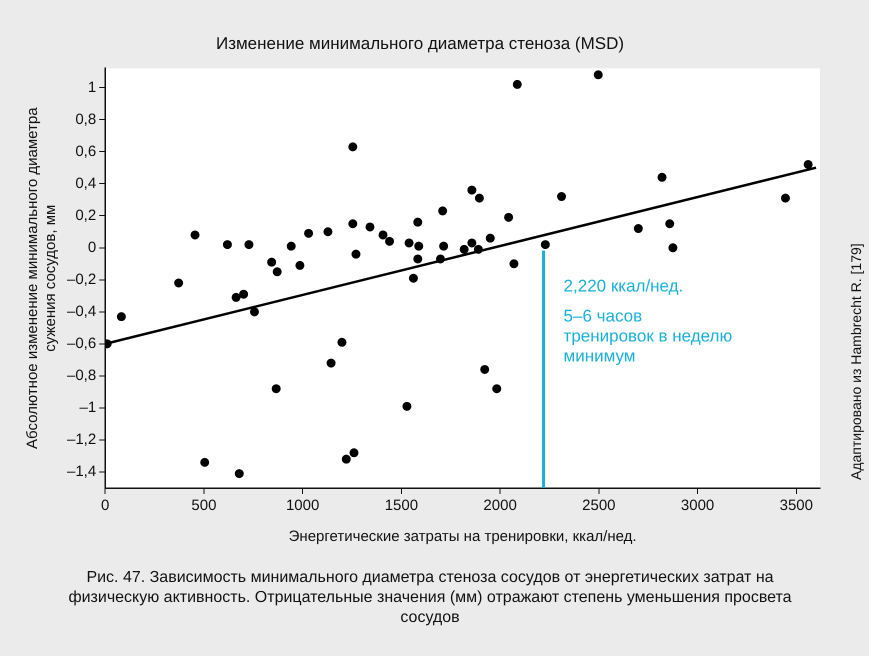 The height and width of the screenshot is (656, 869). Describe the element at coordinates (697, 505) in the screenshot. I see `x-tick-label: 3000` at that location.